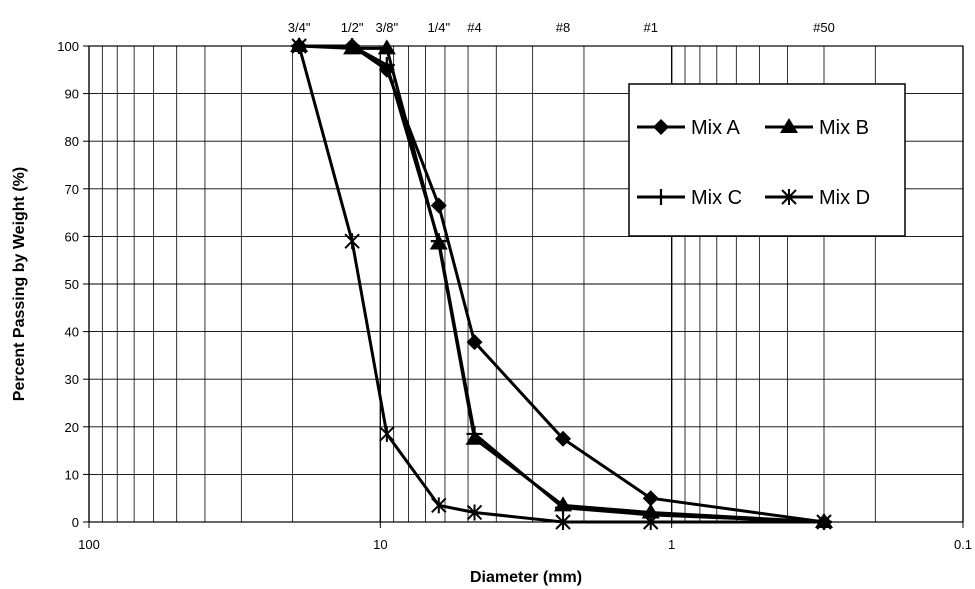  Describe the element at coordinates (386, 47) in the screenshot. I see `data-point-mix-b` at that location.